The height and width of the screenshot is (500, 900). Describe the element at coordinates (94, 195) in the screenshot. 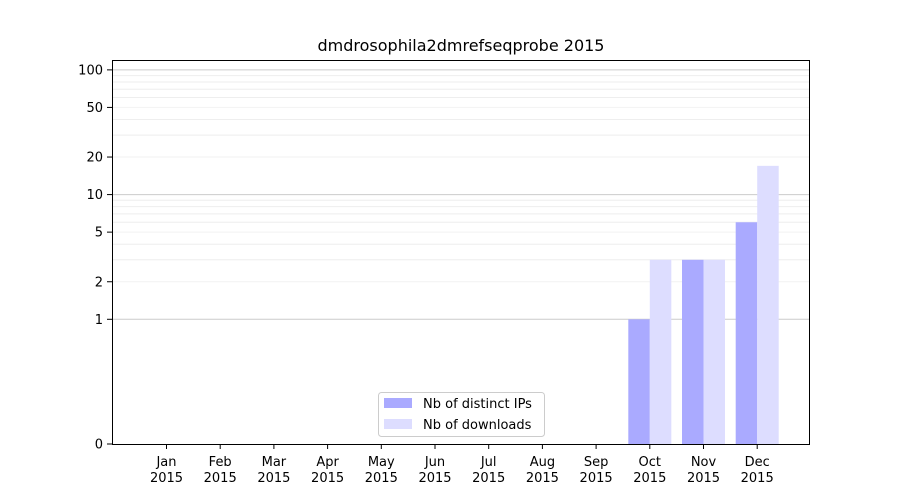

I see `y-tick-label: 10` at that location.